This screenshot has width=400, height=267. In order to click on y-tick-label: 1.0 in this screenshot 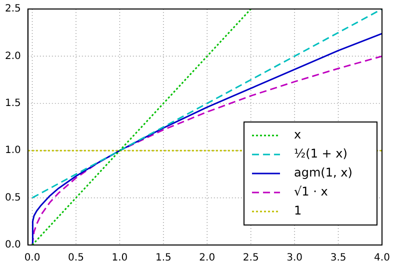, I will do `click(12, 150)`.